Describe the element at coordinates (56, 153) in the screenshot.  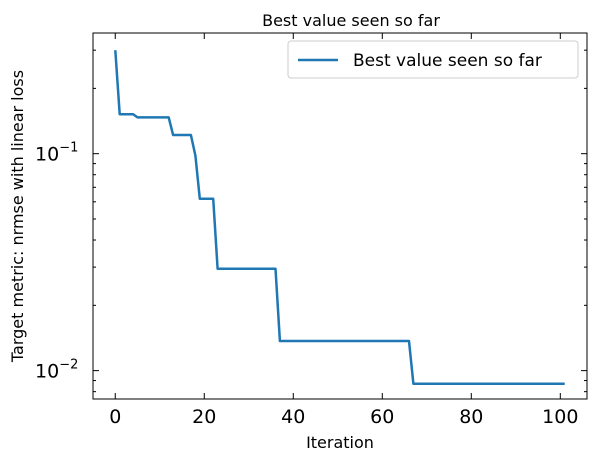
I see `y-tick-label: 10⁻¹` at that location.